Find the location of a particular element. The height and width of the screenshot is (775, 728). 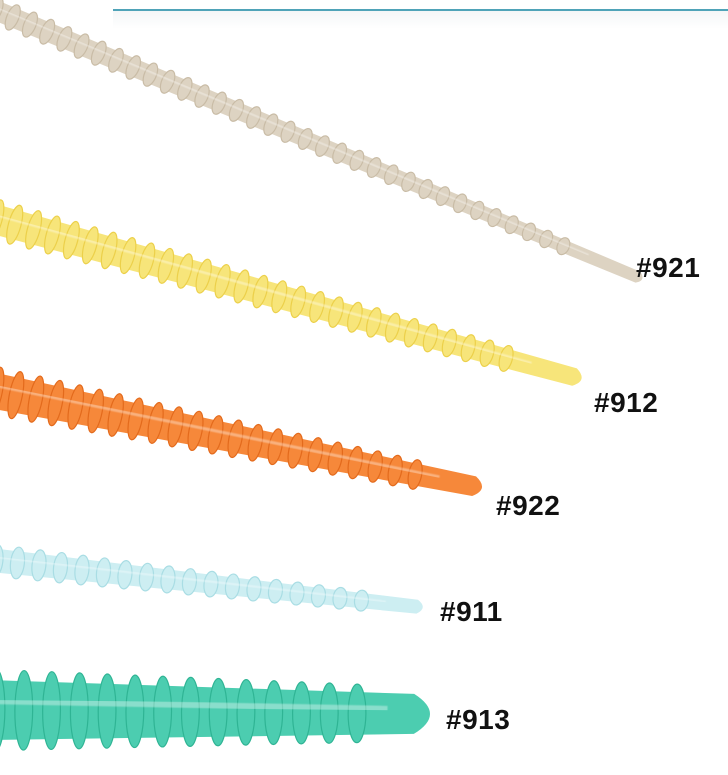

product-label-913: #913 is located at coordinates (478, 719).